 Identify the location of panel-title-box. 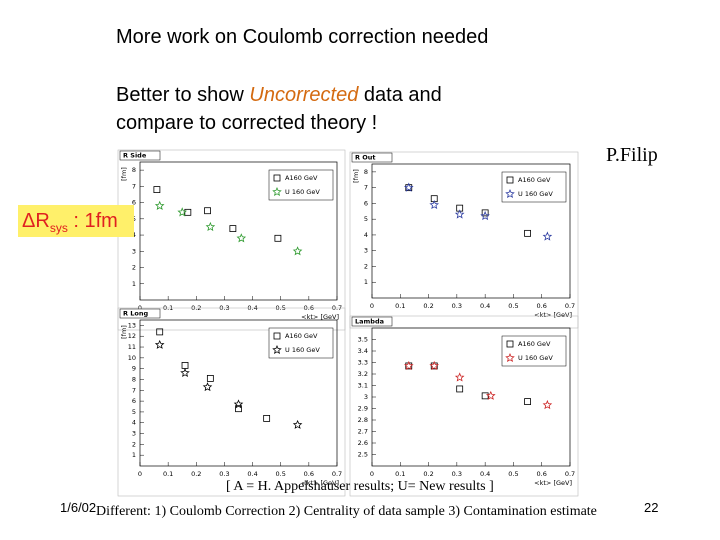
(140, 313).